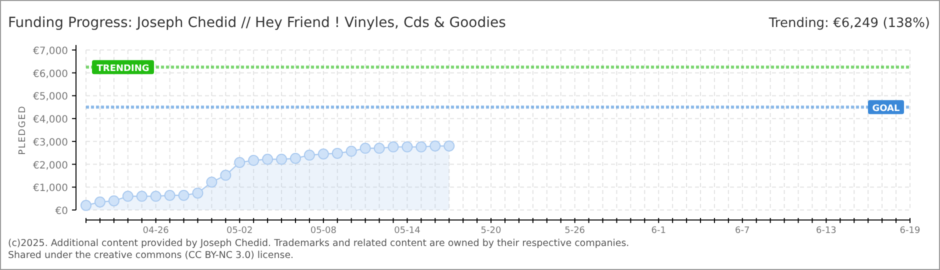 Image resolution: width=940 pixels, height=270 pixels. Describe the element at coordinates (407, 231) in the screenshot. I see `x-tick-label: 05-14` at that location.